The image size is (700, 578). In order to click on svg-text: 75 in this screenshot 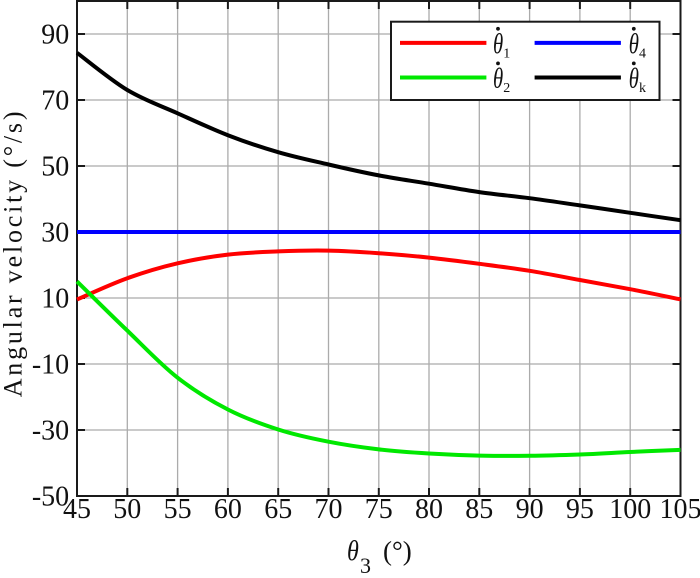, I will do `click(379, 509)`.